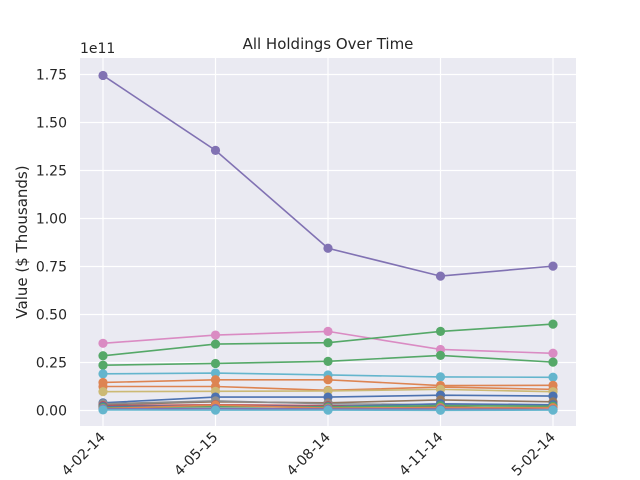 The image size is (640, 480). Describe the element at coordinates (51, 244) in the screenshot. I see `y-tick-labels: 0.00 0.25 0.50 0.75 1.00 1.25 1.50 1.75` at that location.